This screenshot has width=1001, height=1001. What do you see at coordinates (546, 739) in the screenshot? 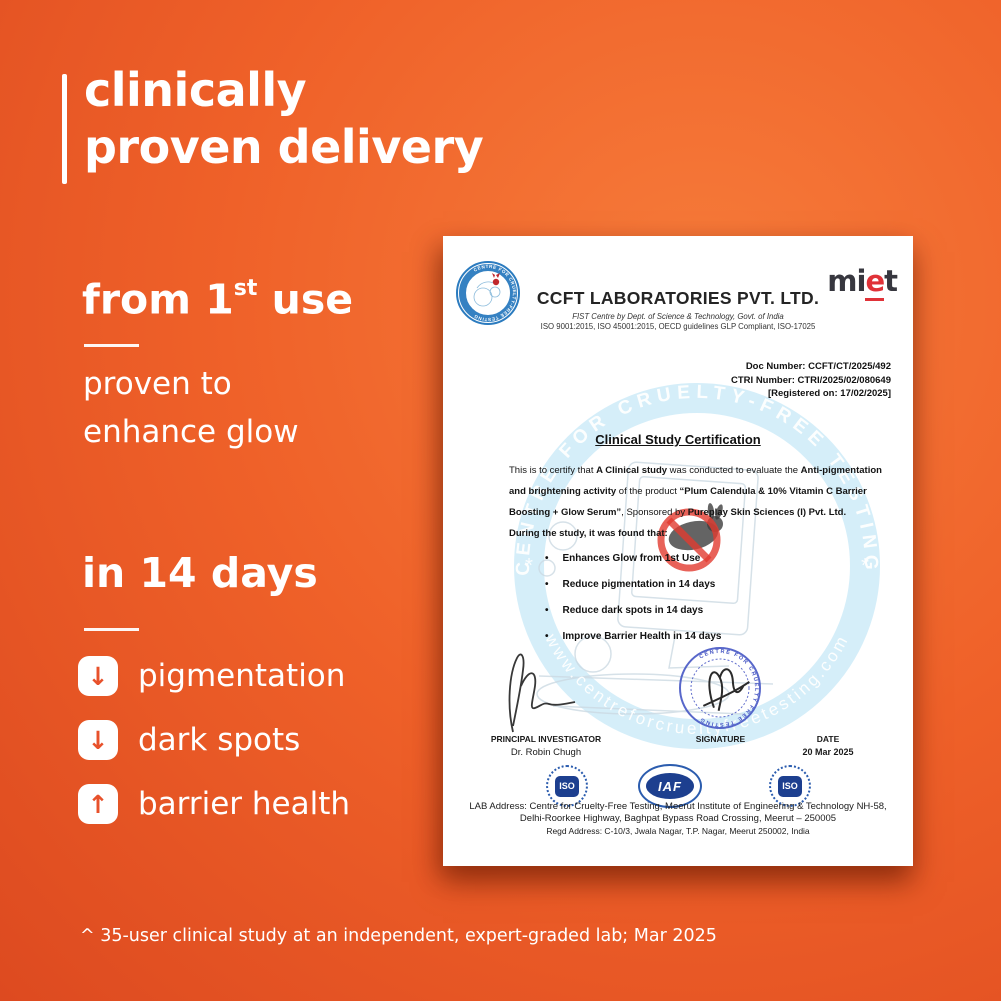
I see `principal-investigator-label: PRINCIPAL INVESTIGATOR` at bounding box center [546, 739].